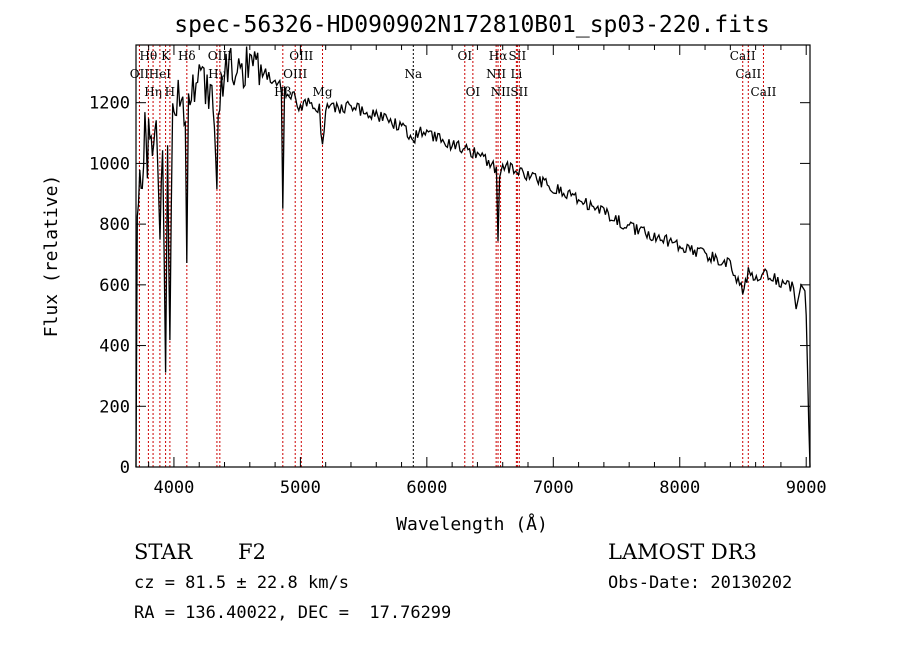 This screenshot has width=900, height=653. What do you see at coordinates (252, 552) in the screenshot?
I see `object-subclass: F2` at bounding box center [252, 552].